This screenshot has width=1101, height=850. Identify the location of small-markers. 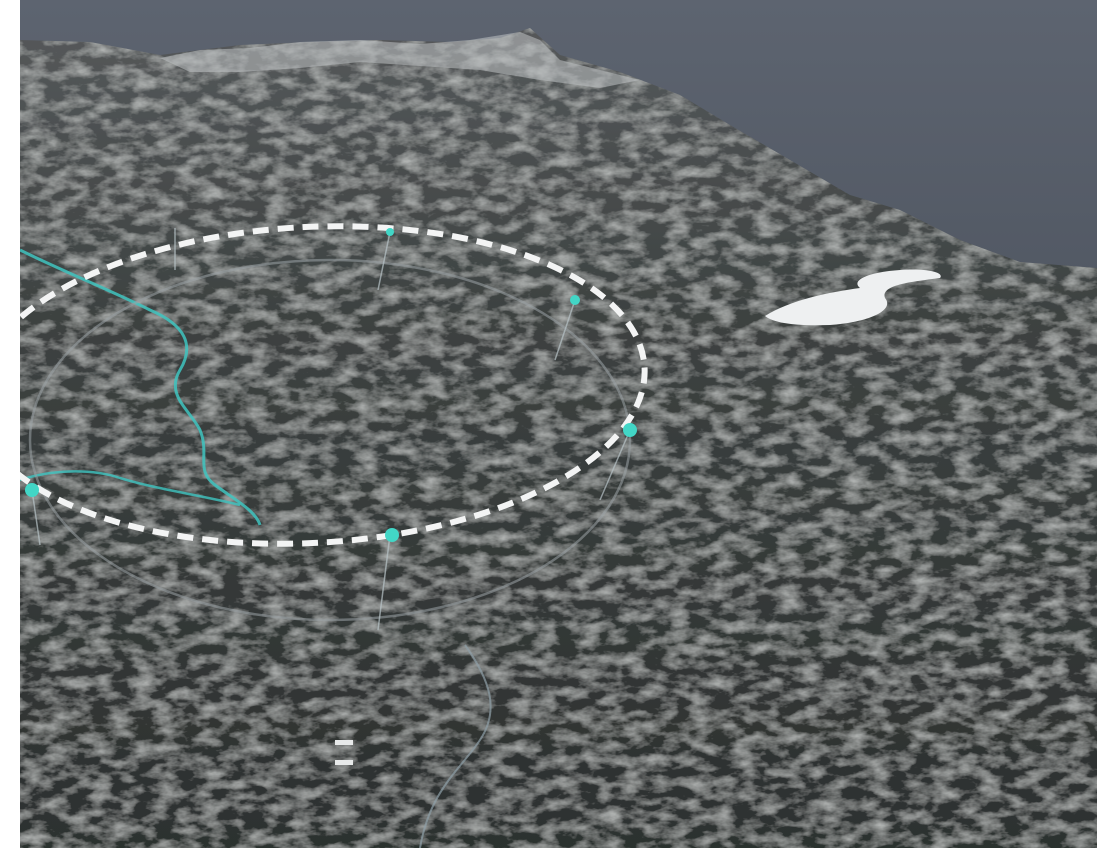
(344, 752).